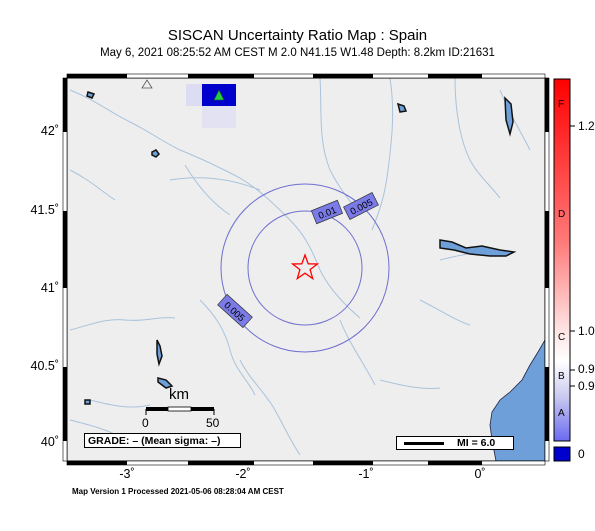 The image size is (595, 531). I want to click on mi-legend-line, so click(424, 443).